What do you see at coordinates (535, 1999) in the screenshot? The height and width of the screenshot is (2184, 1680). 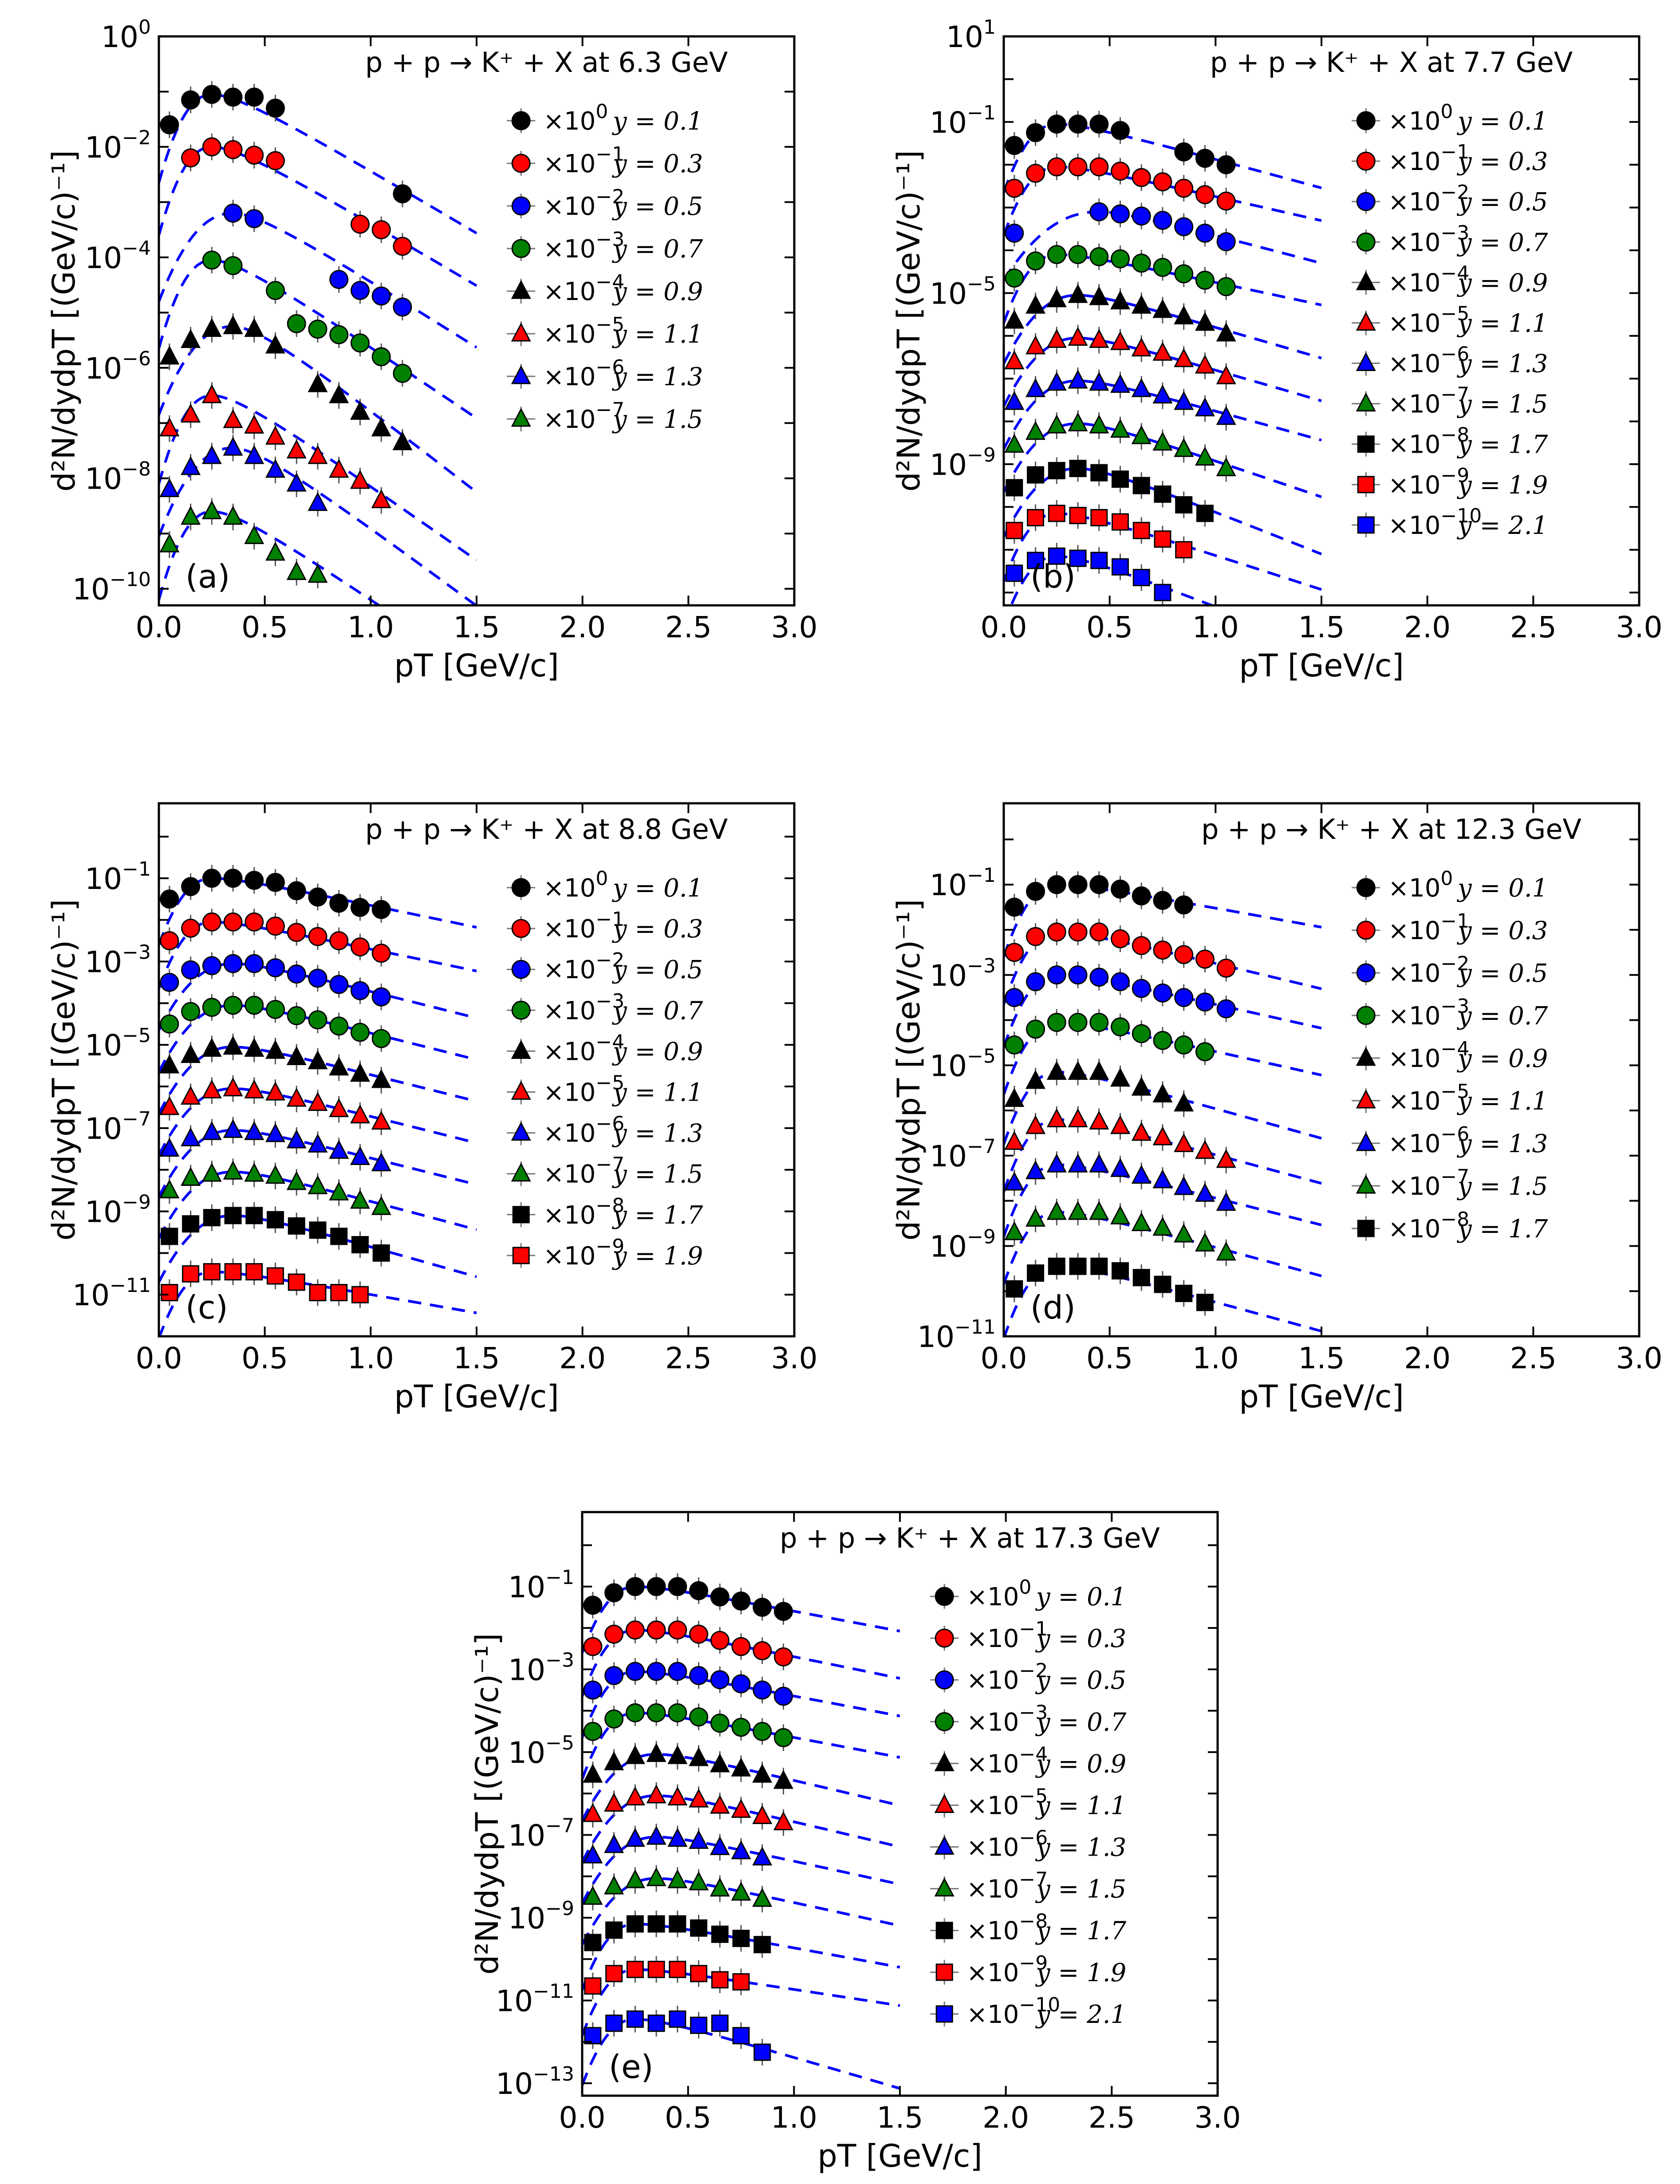 I see `y-tick-label: 10⁻¹¹` at bounding box center [535, 1999].